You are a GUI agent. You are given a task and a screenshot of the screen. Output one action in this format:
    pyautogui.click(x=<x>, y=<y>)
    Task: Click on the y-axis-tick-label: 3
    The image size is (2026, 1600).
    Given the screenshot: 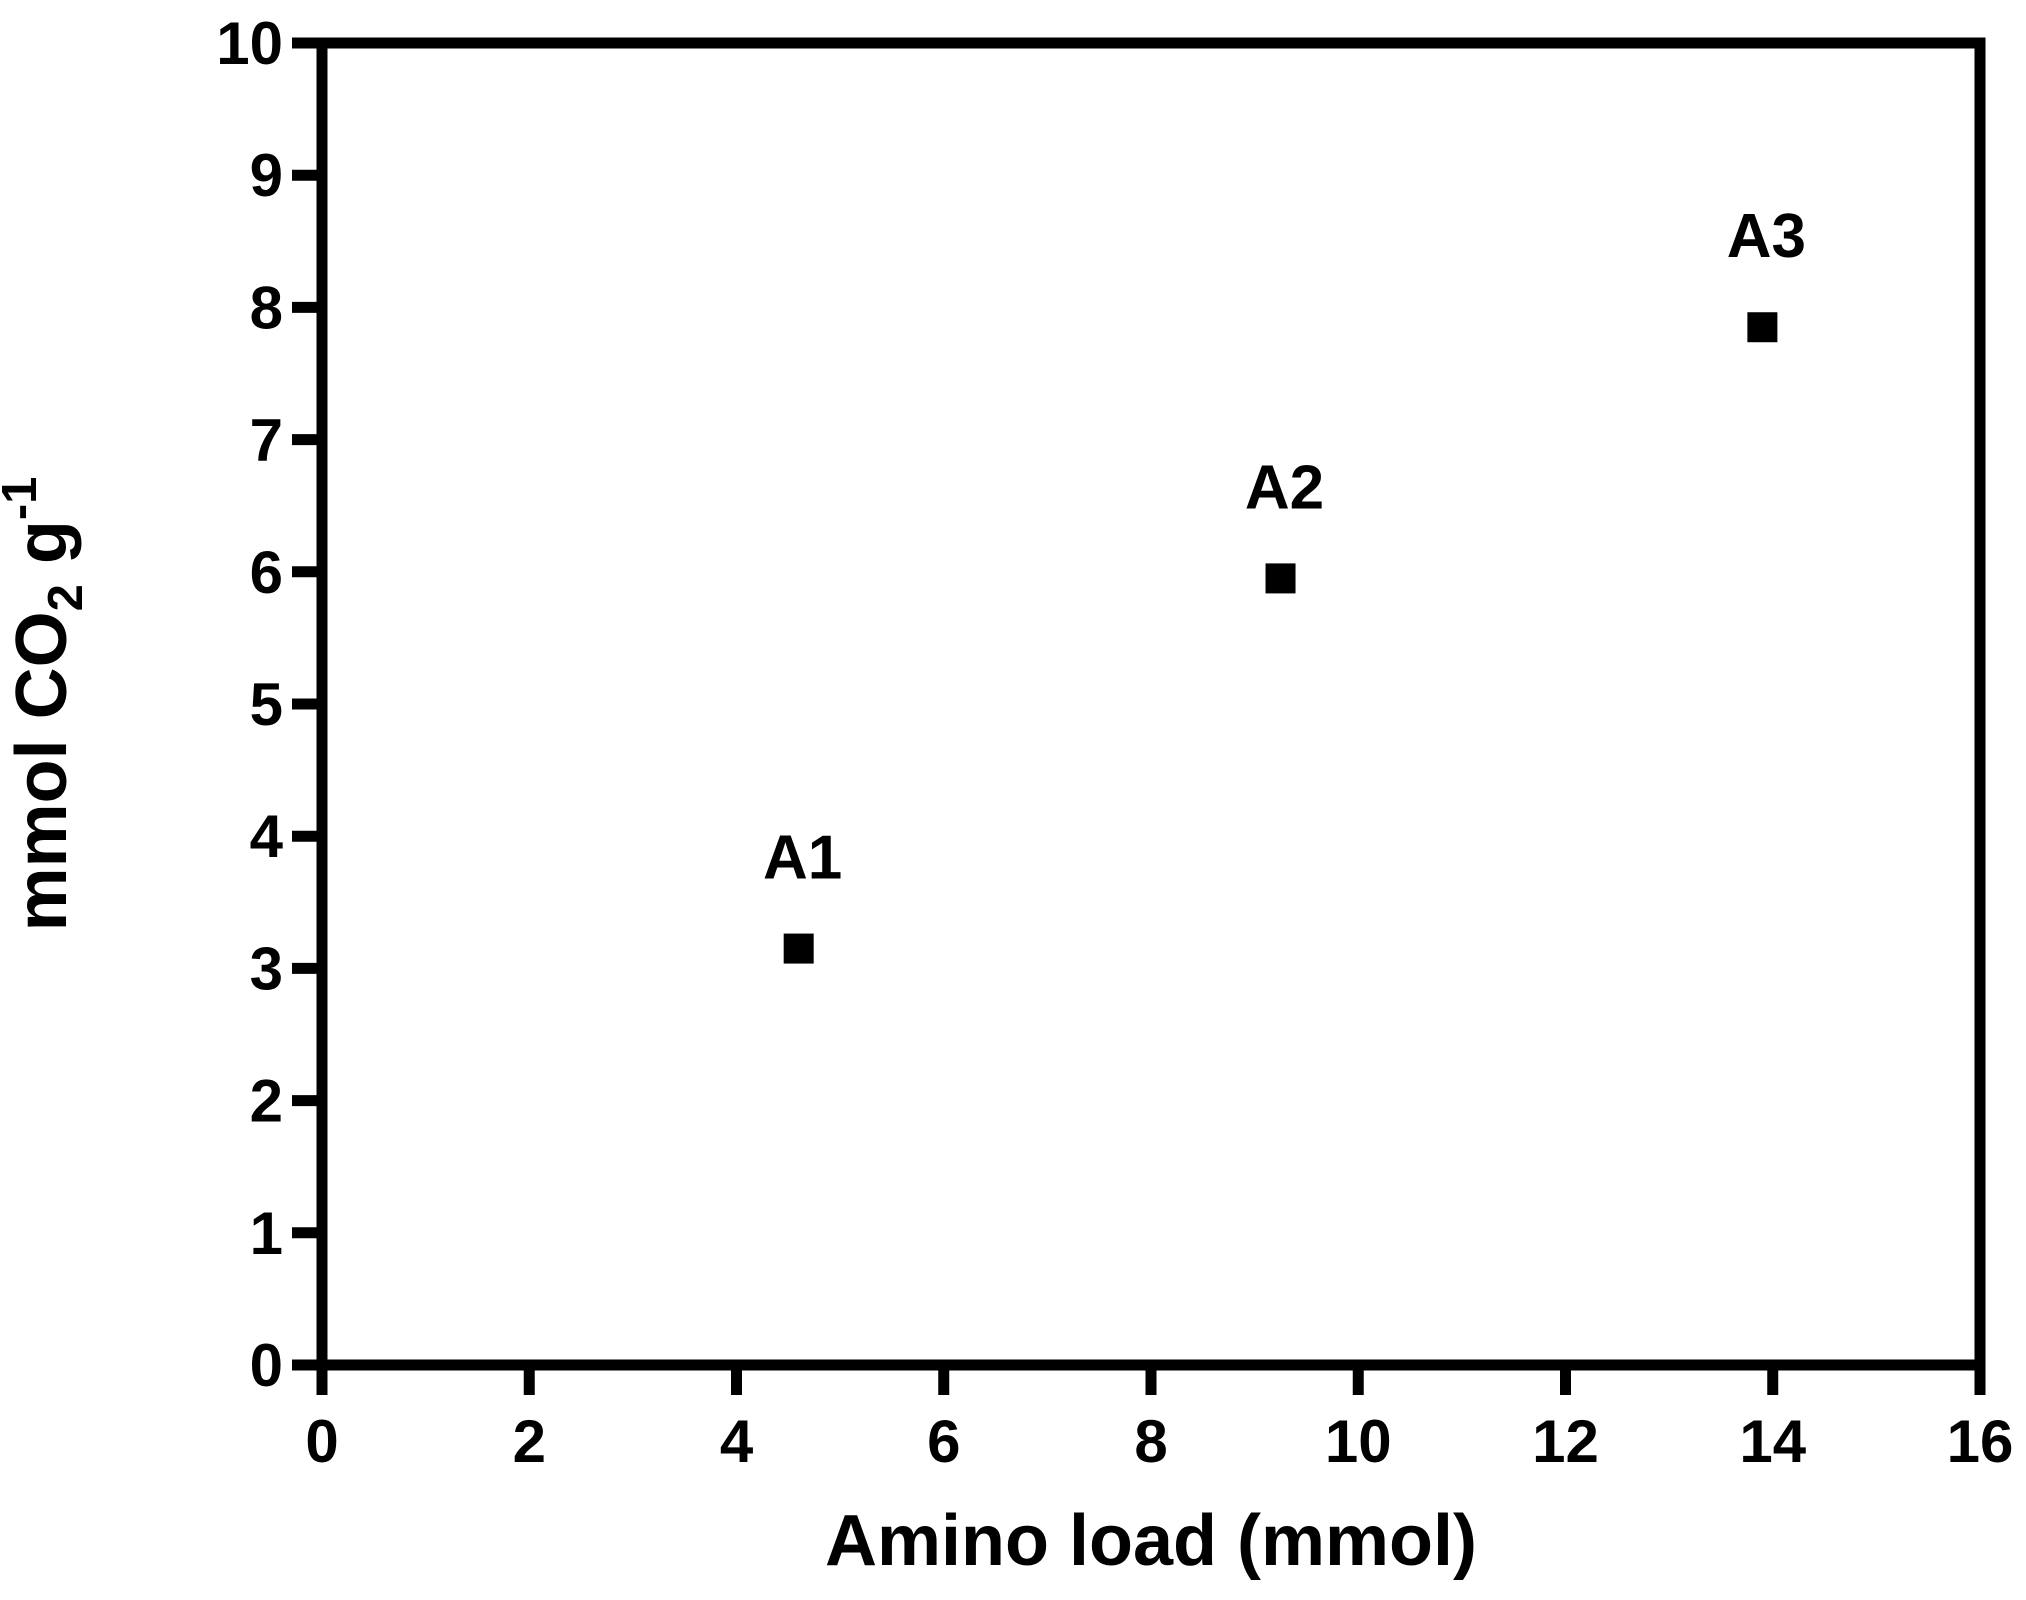 What is the action you would take?
    pyautogui.click(x=266, y=968)
    